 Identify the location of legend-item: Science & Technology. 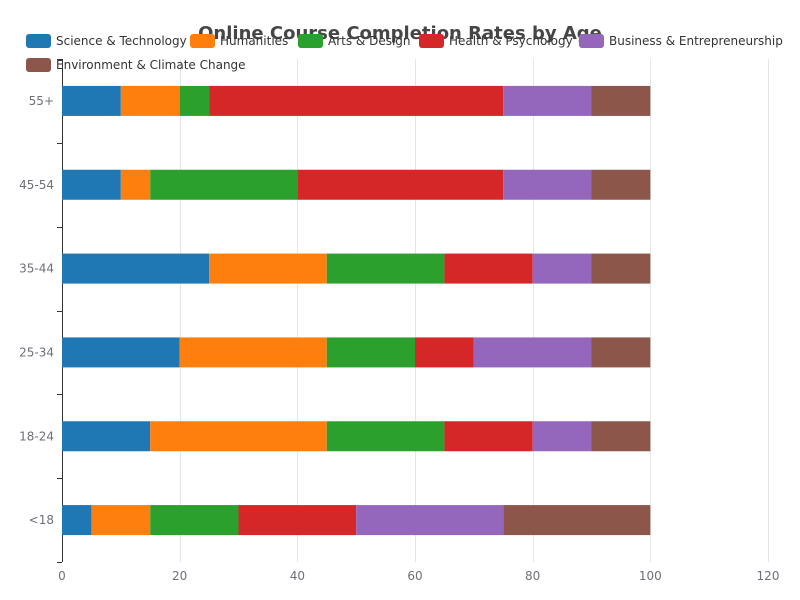
(106, 41).